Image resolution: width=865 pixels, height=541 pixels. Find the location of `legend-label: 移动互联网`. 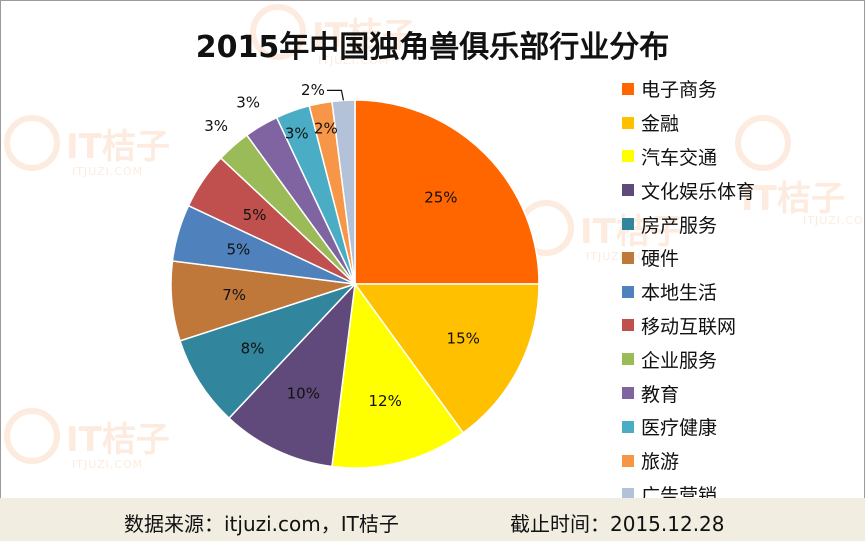

legend-label: 移动互联网 is located at coordinates (689, 326).